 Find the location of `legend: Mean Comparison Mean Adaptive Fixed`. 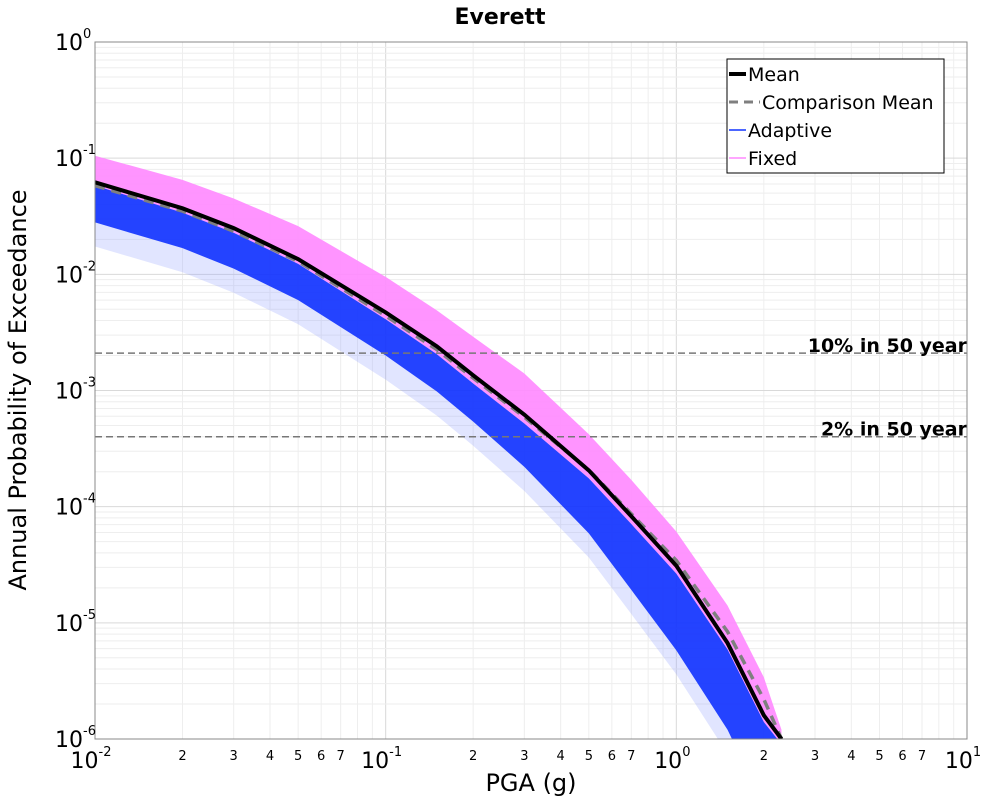

legend: Mean Comparison Mean Adaptive Fixed is located at coordinates (835, 116).